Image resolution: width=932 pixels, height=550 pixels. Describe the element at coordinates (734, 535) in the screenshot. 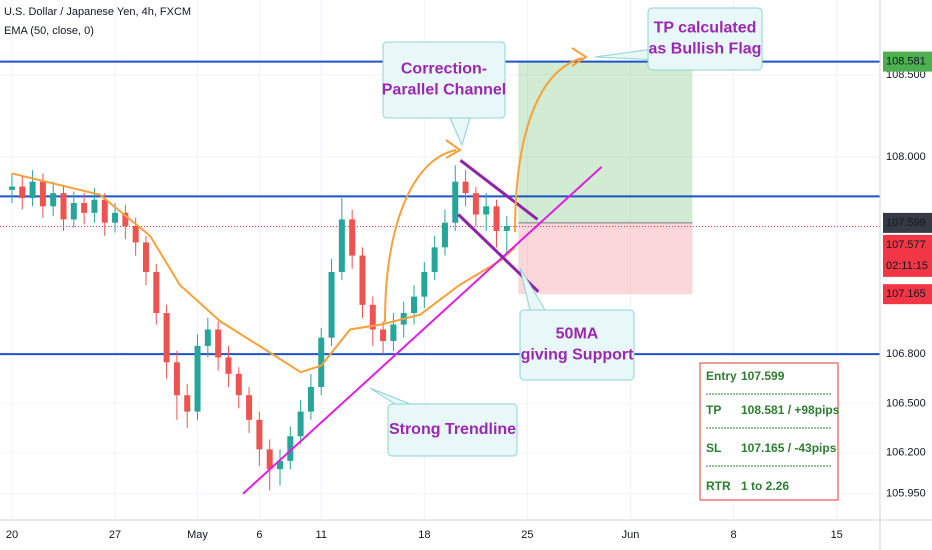

I see `x-tick-label: 8` at that location.